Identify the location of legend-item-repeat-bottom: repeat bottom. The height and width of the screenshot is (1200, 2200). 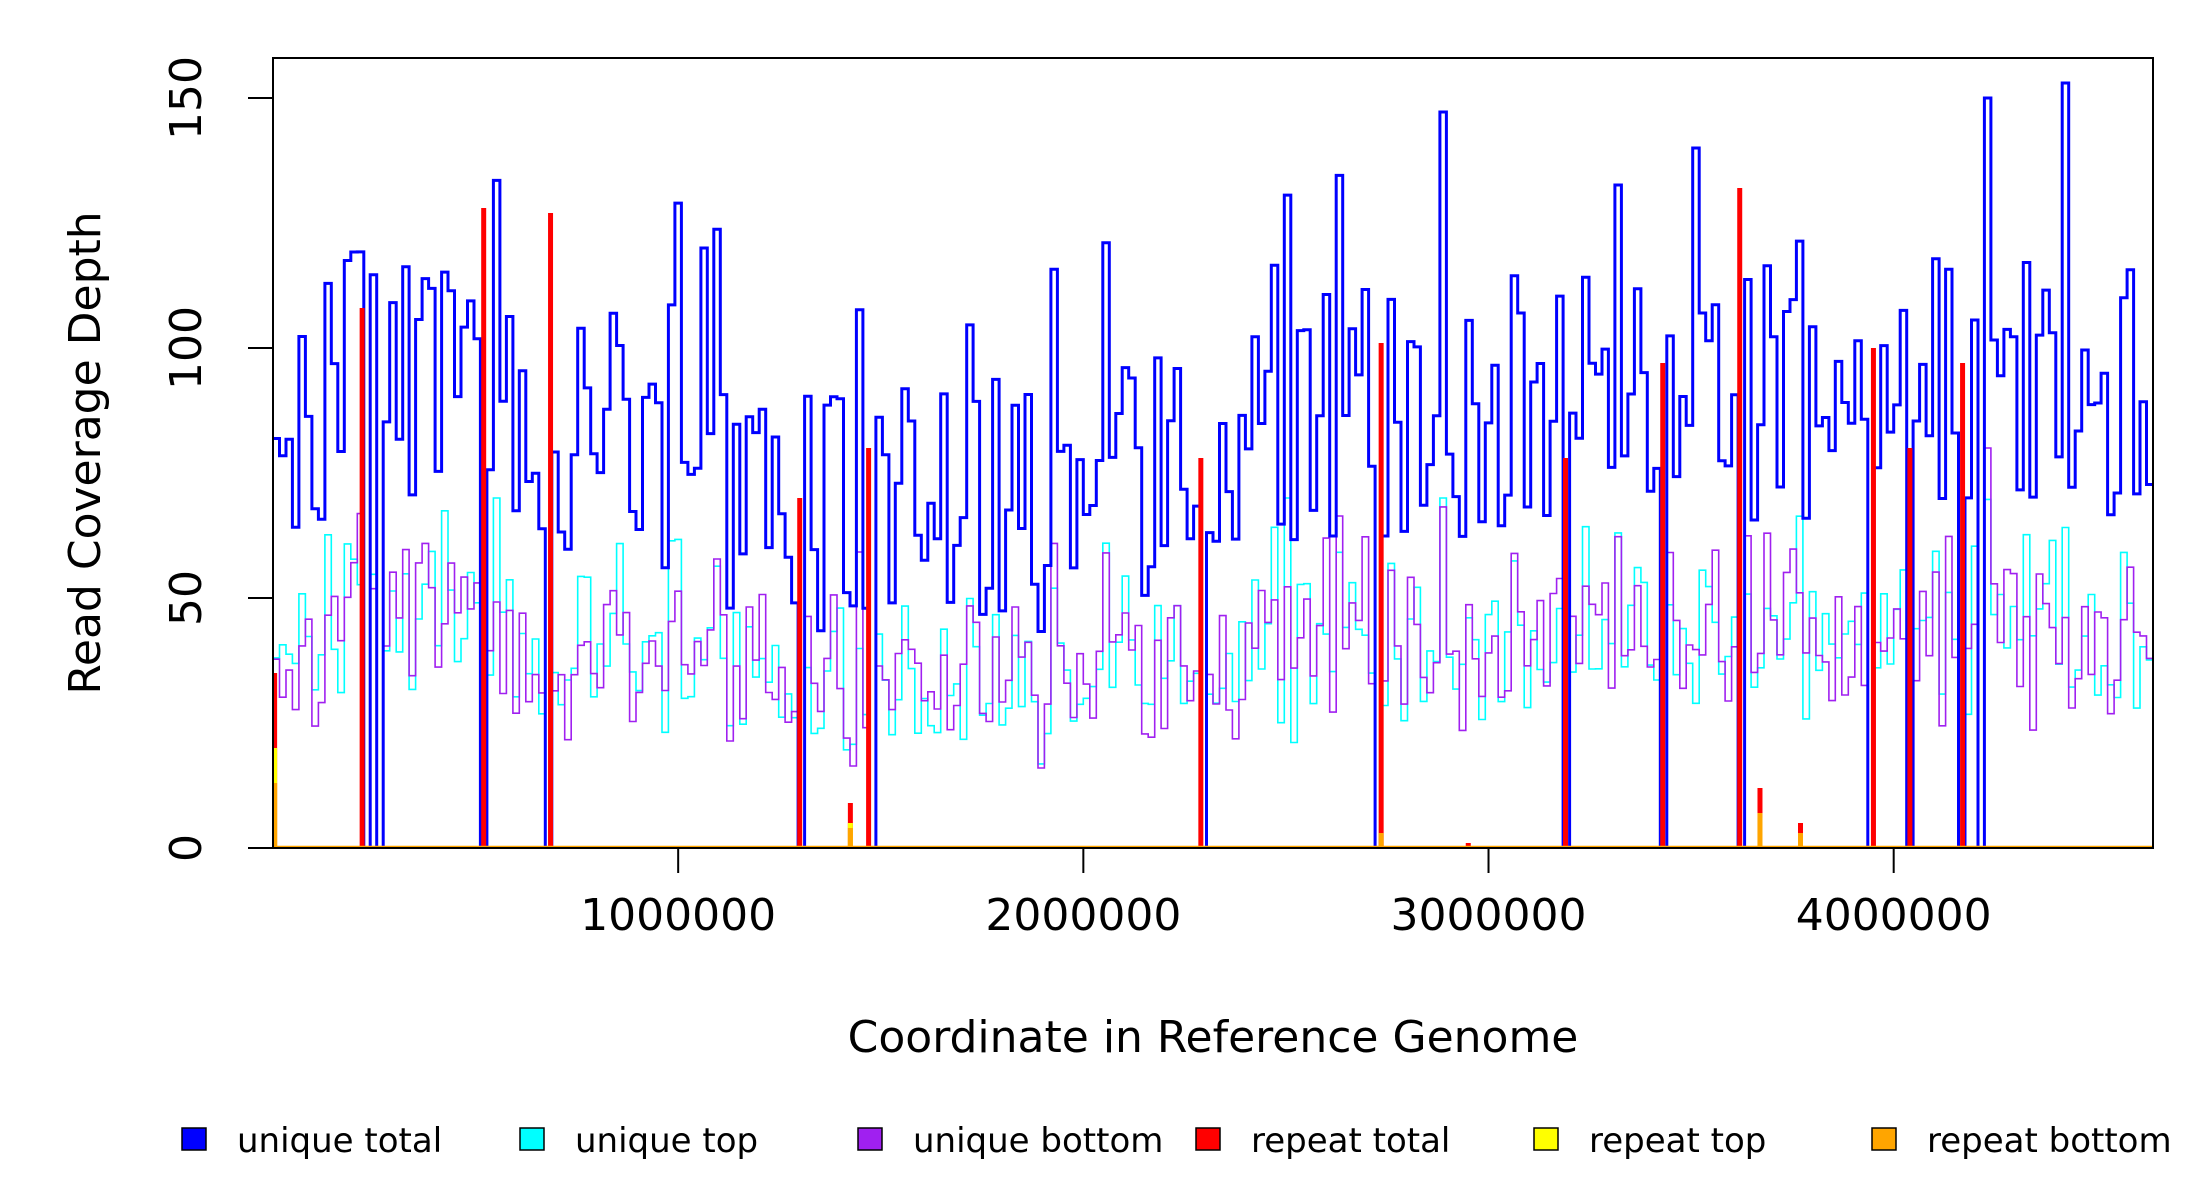
(2021, 1141).